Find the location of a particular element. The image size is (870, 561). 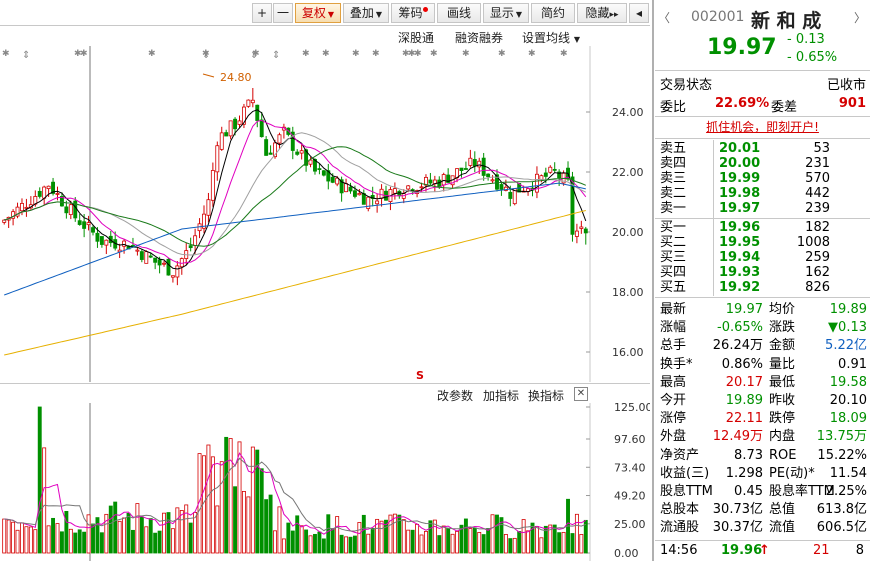

stat-label: 流值 is located at coordinates (782, 528).